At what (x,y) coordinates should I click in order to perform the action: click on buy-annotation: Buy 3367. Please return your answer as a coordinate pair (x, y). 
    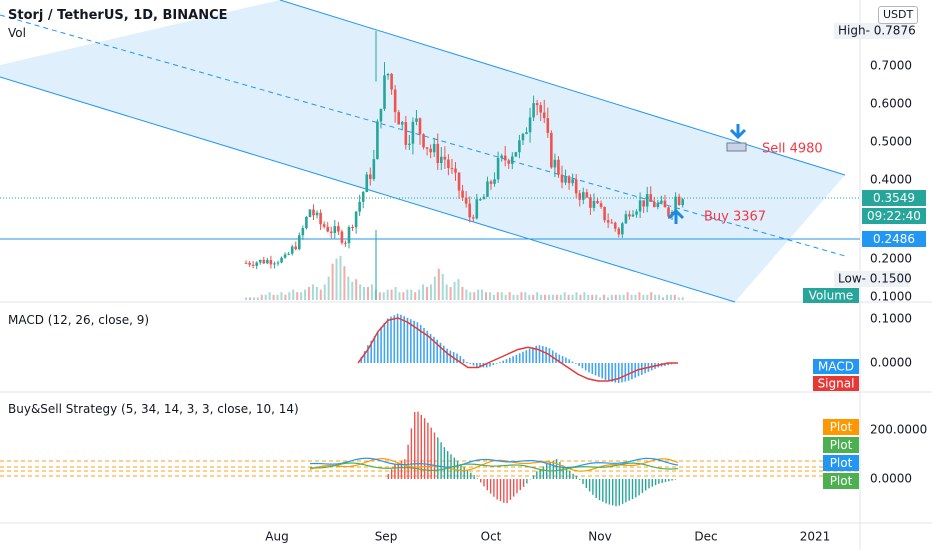
    Looking at the image, I should click on (735, 217).